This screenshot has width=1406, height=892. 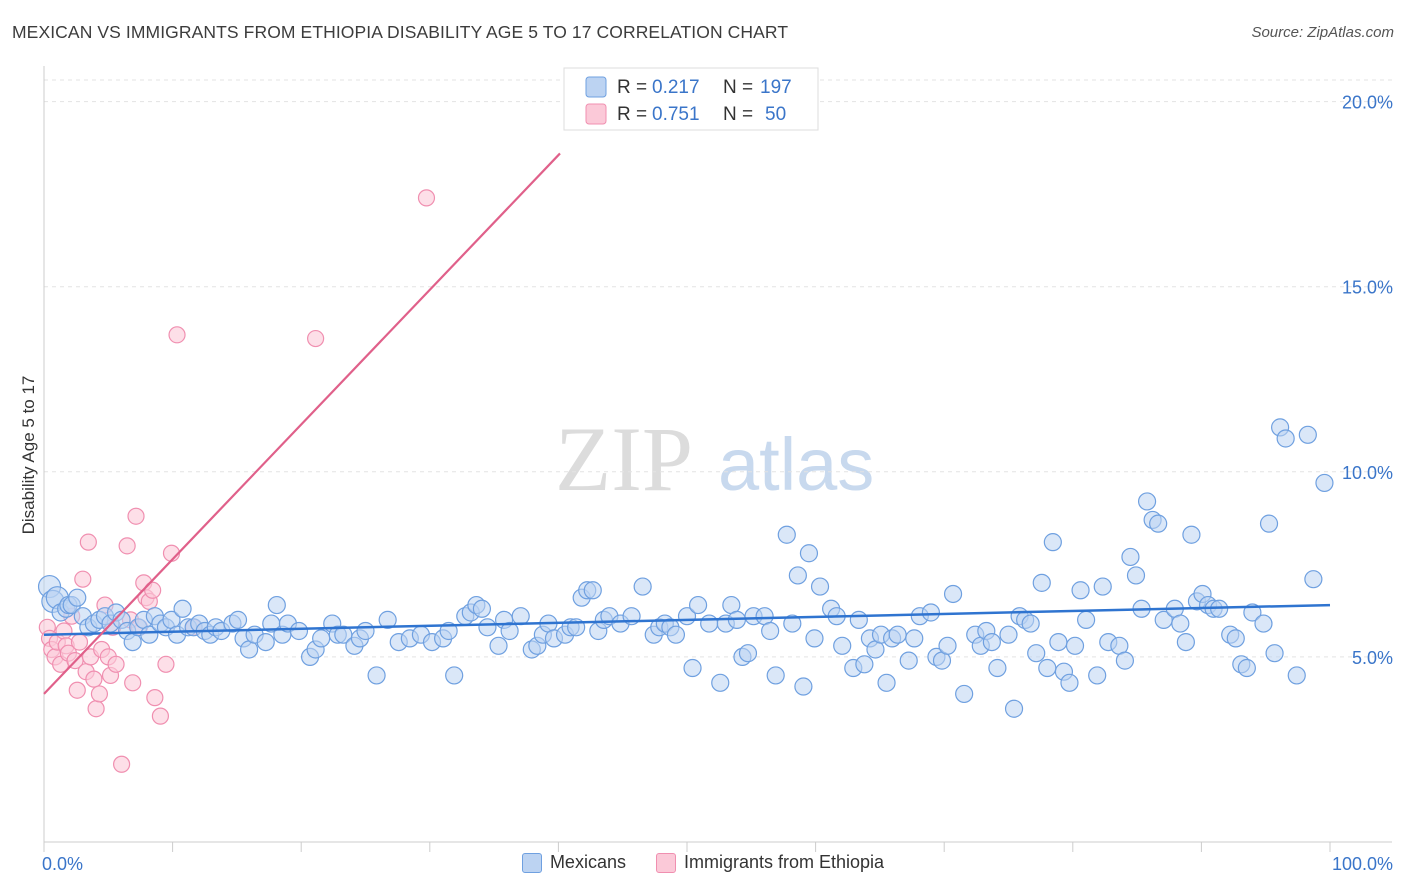 I want to click on legend-n-label-1: N =, so click(x=738, y=87).